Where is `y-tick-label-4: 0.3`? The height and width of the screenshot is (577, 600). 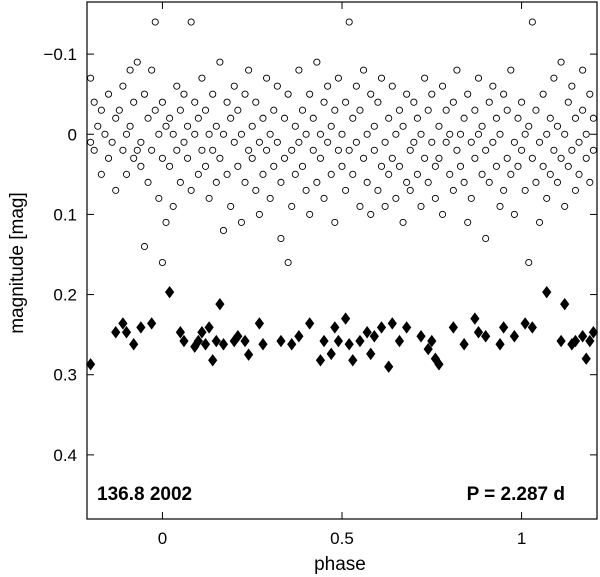 y-tick-label-4: 0.3 is located at coordinates (65, 375).